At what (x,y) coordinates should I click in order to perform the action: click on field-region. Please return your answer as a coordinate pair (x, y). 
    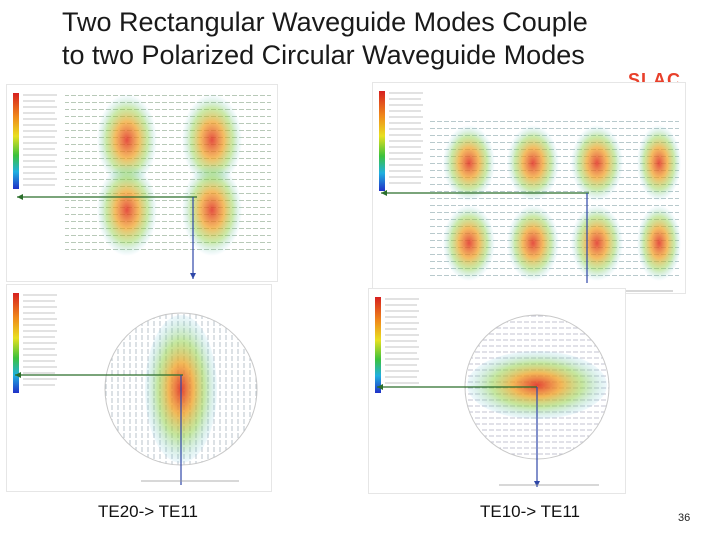
    Looking at the image, I should click on (168, 172).